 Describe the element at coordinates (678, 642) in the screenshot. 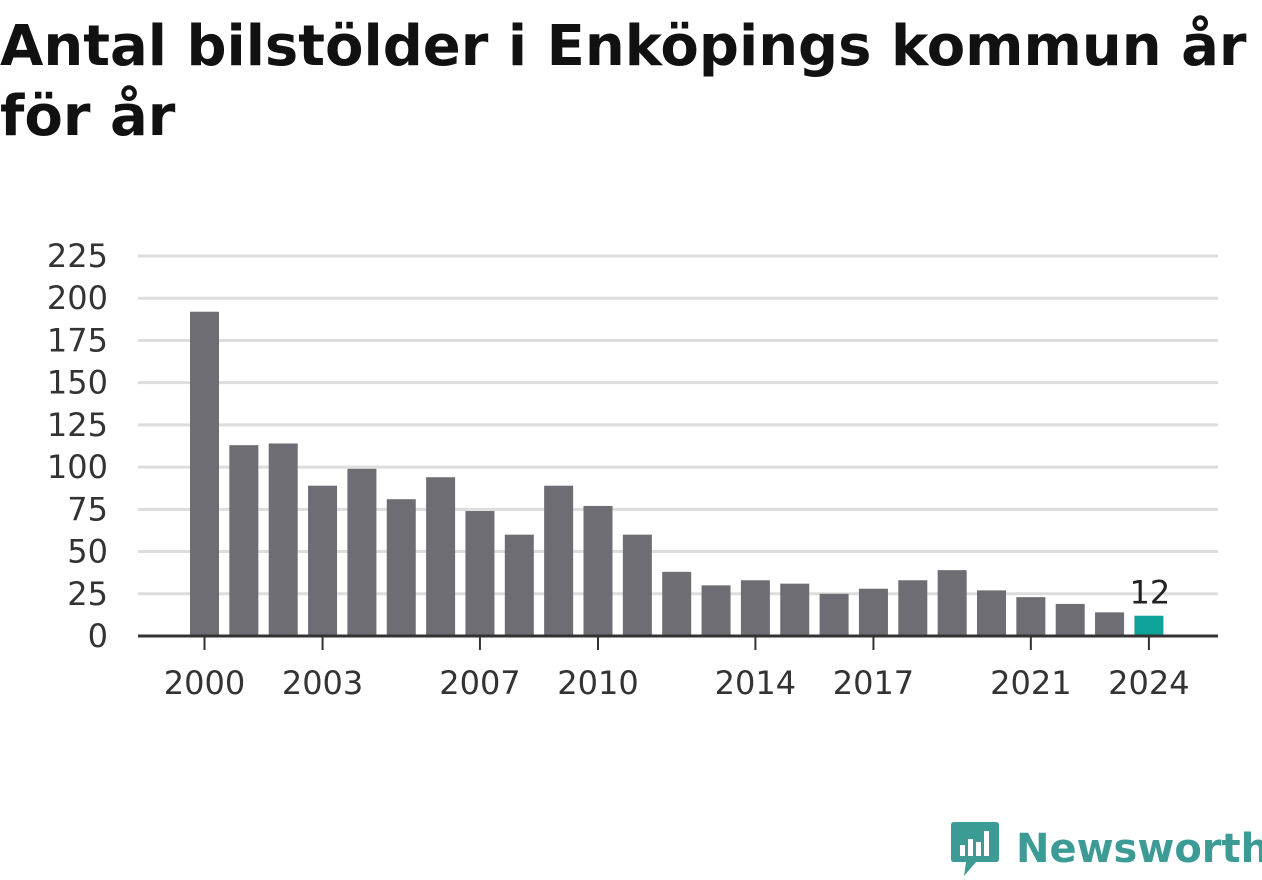

I see `axes` at that location.